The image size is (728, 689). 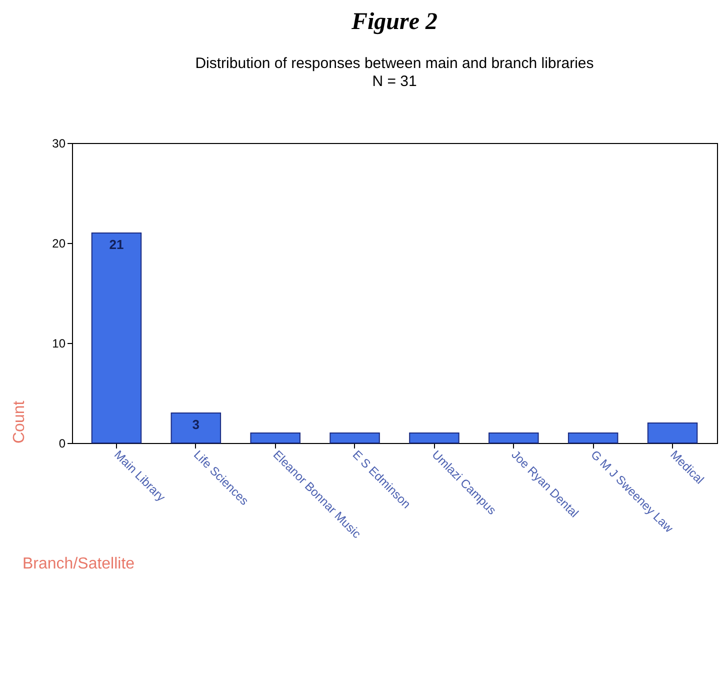 What do you see at coordinates (196, 424) in the screenshot?
I see `data-label: 3` at bounding box center [196, 424].